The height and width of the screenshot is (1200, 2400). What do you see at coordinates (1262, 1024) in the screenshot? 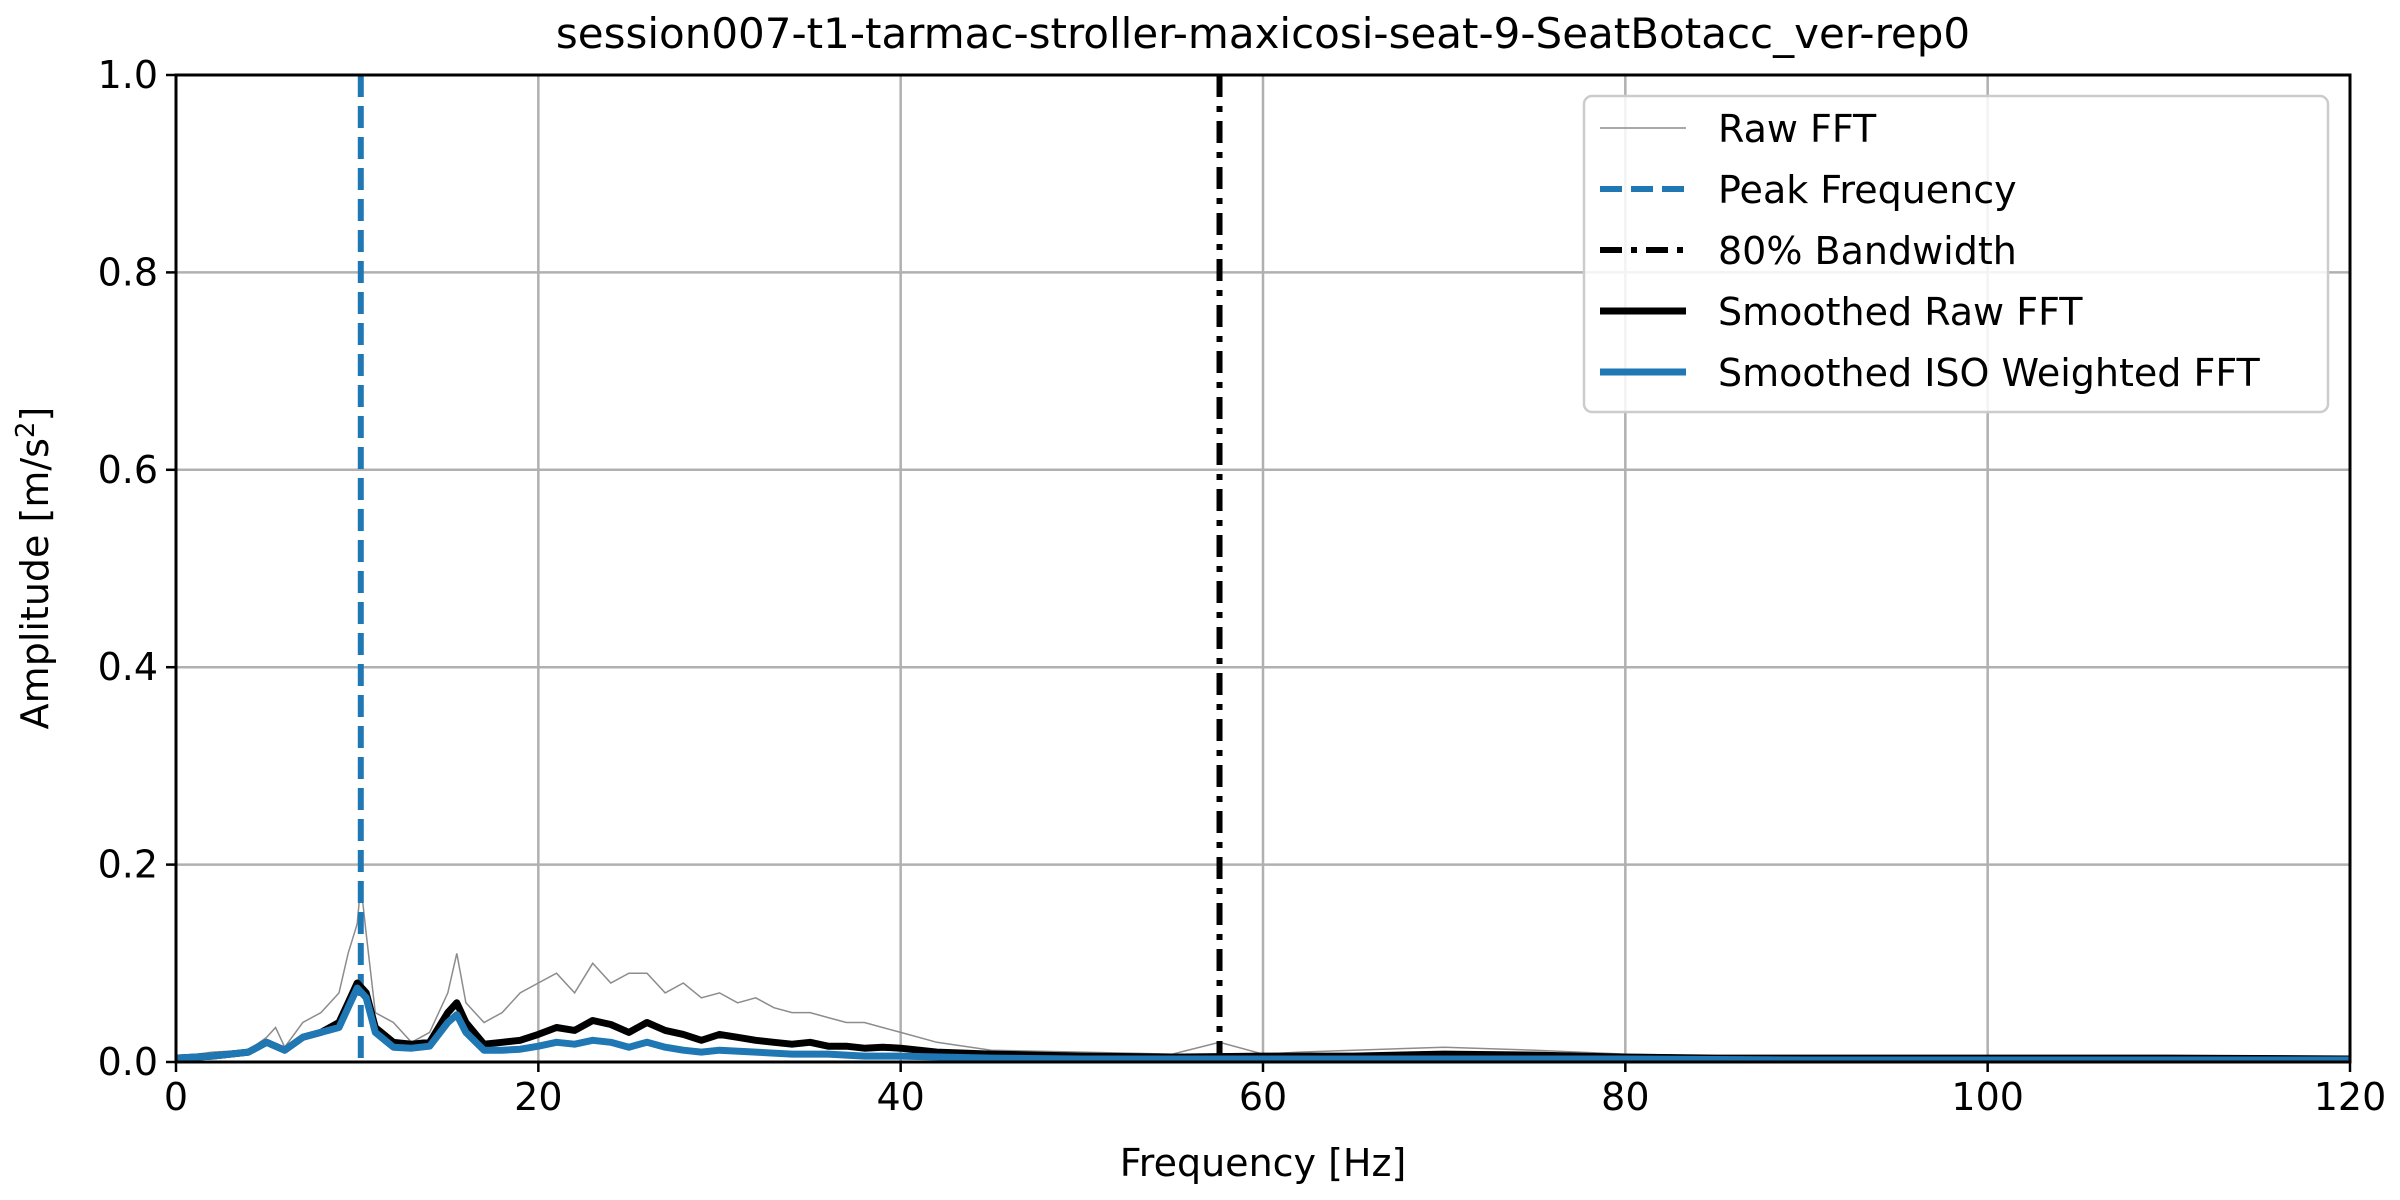
I see `smoothed-iso-weighted-fft-line` at bounding box center [1262, 1024].